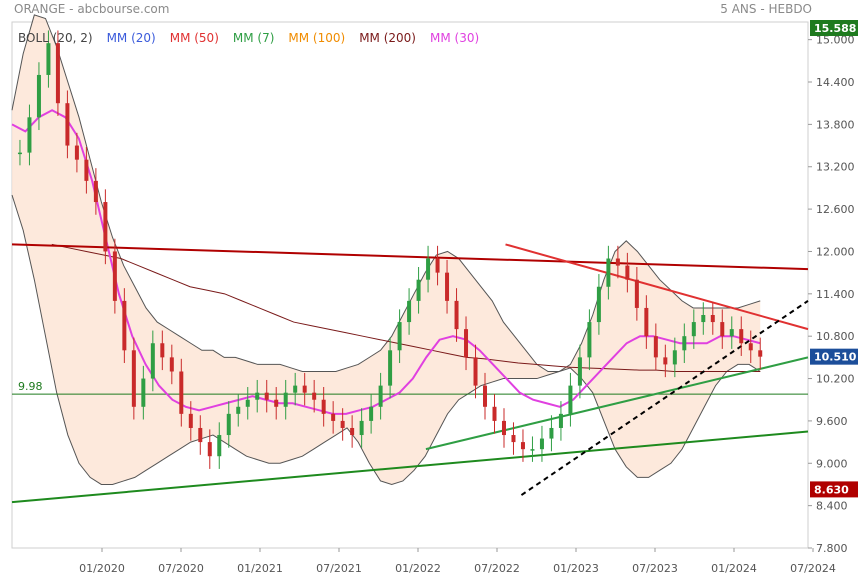 The height and width of the screenshot is (580, 860). I want to click on legend-ma100: MM (100), so click(317, 38).